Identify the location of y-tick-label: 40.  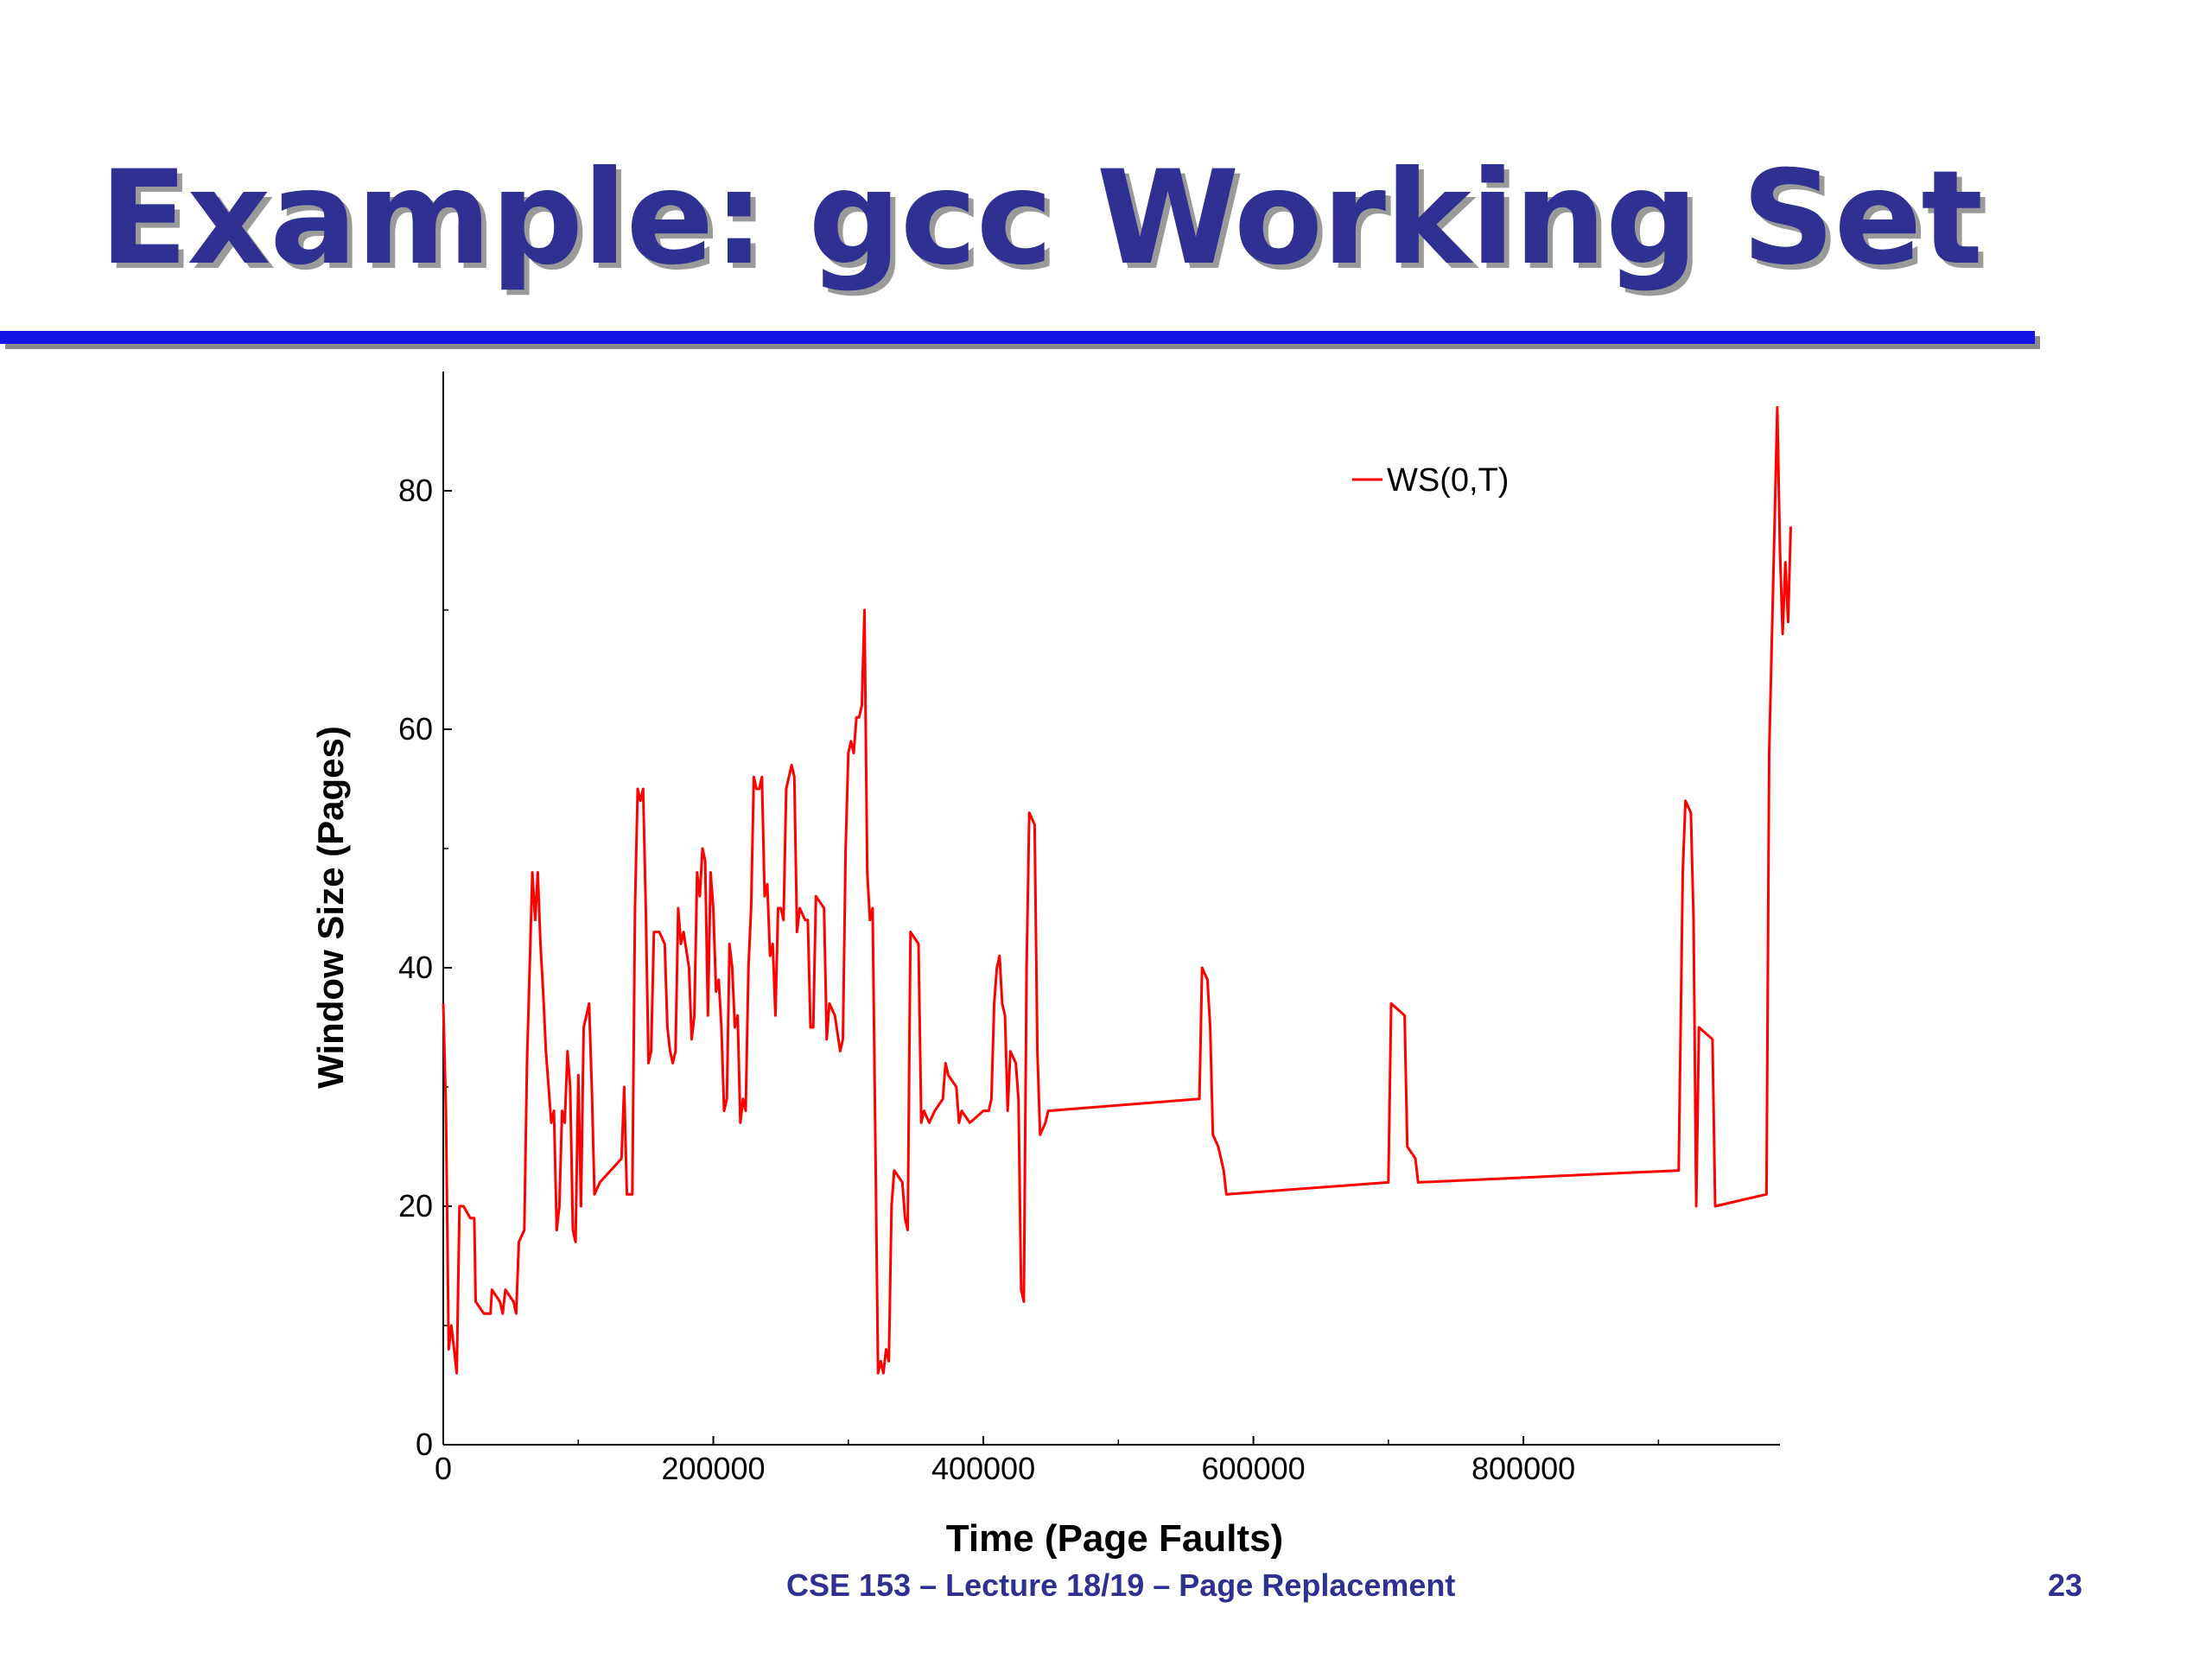
(415, 967).